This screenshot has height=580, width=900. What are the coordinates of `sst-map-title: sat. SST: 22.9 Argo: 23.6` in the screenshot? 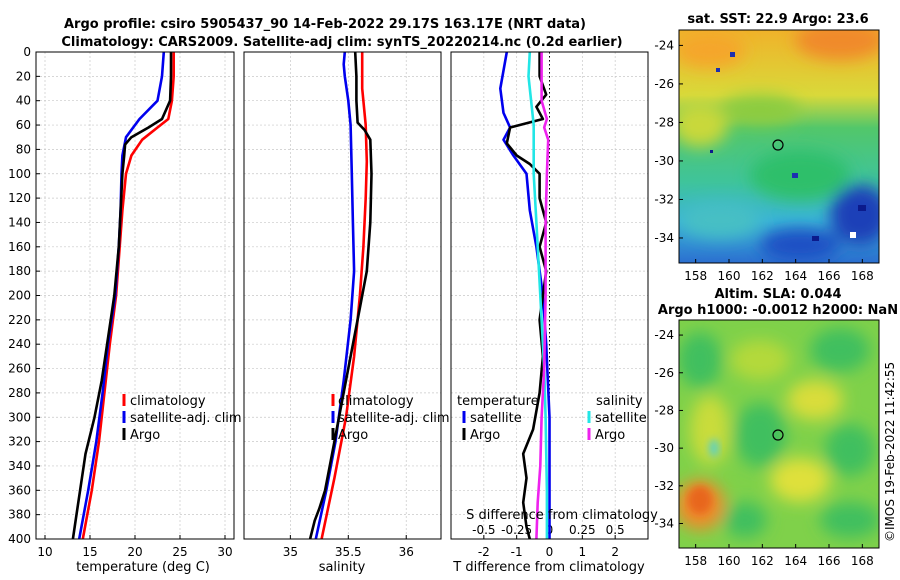 It's located at (777, 19).